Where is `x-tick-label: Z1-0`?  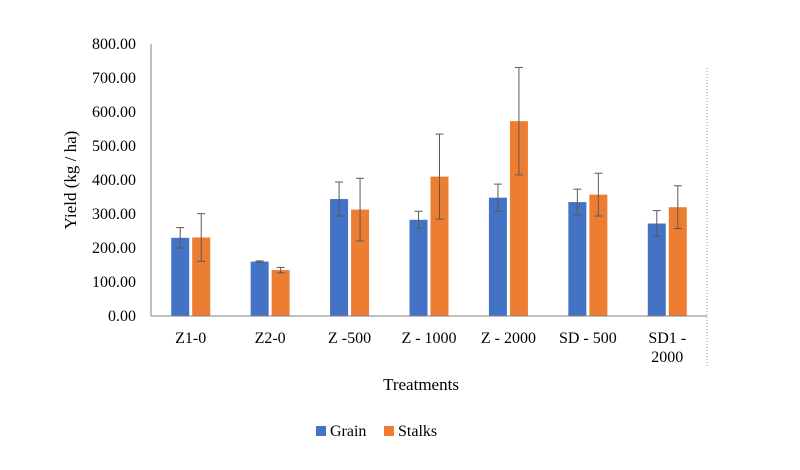
x-tick-label: Z1-0 is located at coordinates (190, 338).